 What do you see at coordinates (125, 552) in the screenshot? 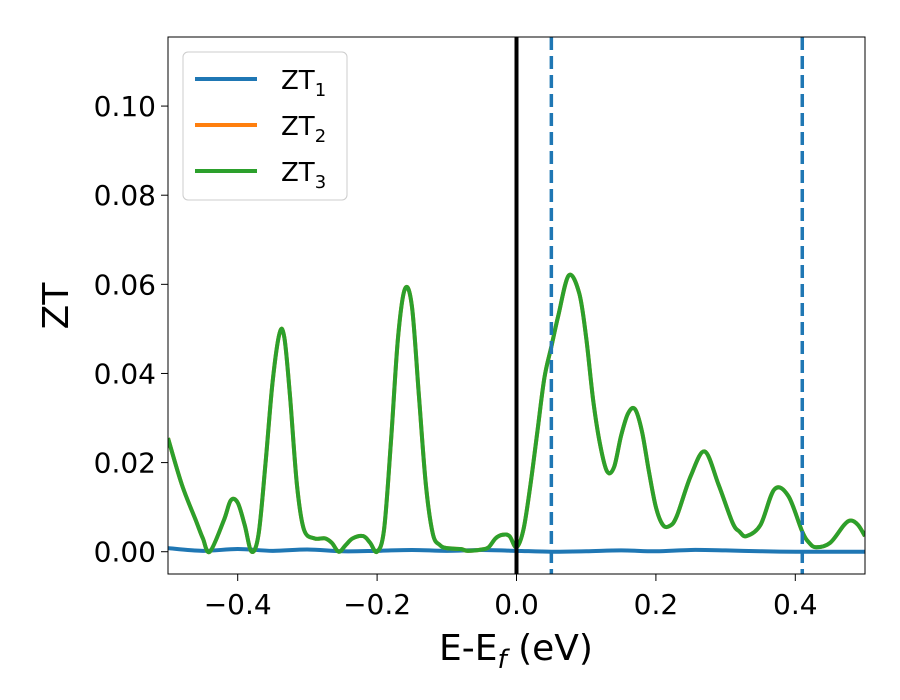
I see `y-tick-label: 0.00` at bounding box center [125, 552].